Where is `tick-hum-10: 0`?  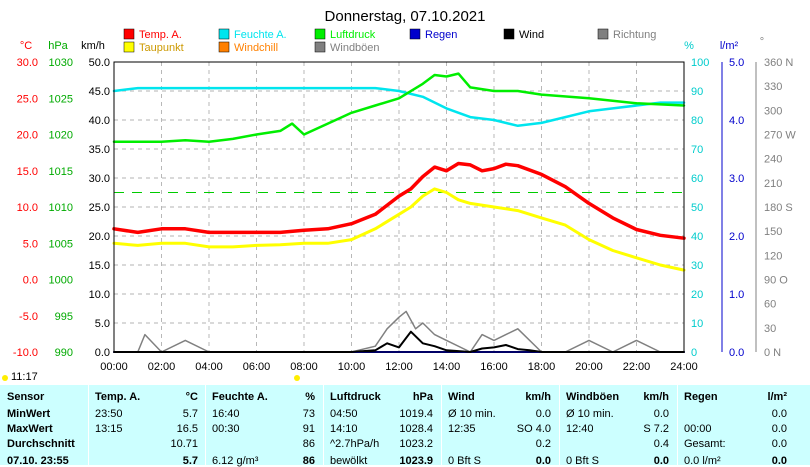
tick-hum-10: 0 is located at coordinates (694, 353).